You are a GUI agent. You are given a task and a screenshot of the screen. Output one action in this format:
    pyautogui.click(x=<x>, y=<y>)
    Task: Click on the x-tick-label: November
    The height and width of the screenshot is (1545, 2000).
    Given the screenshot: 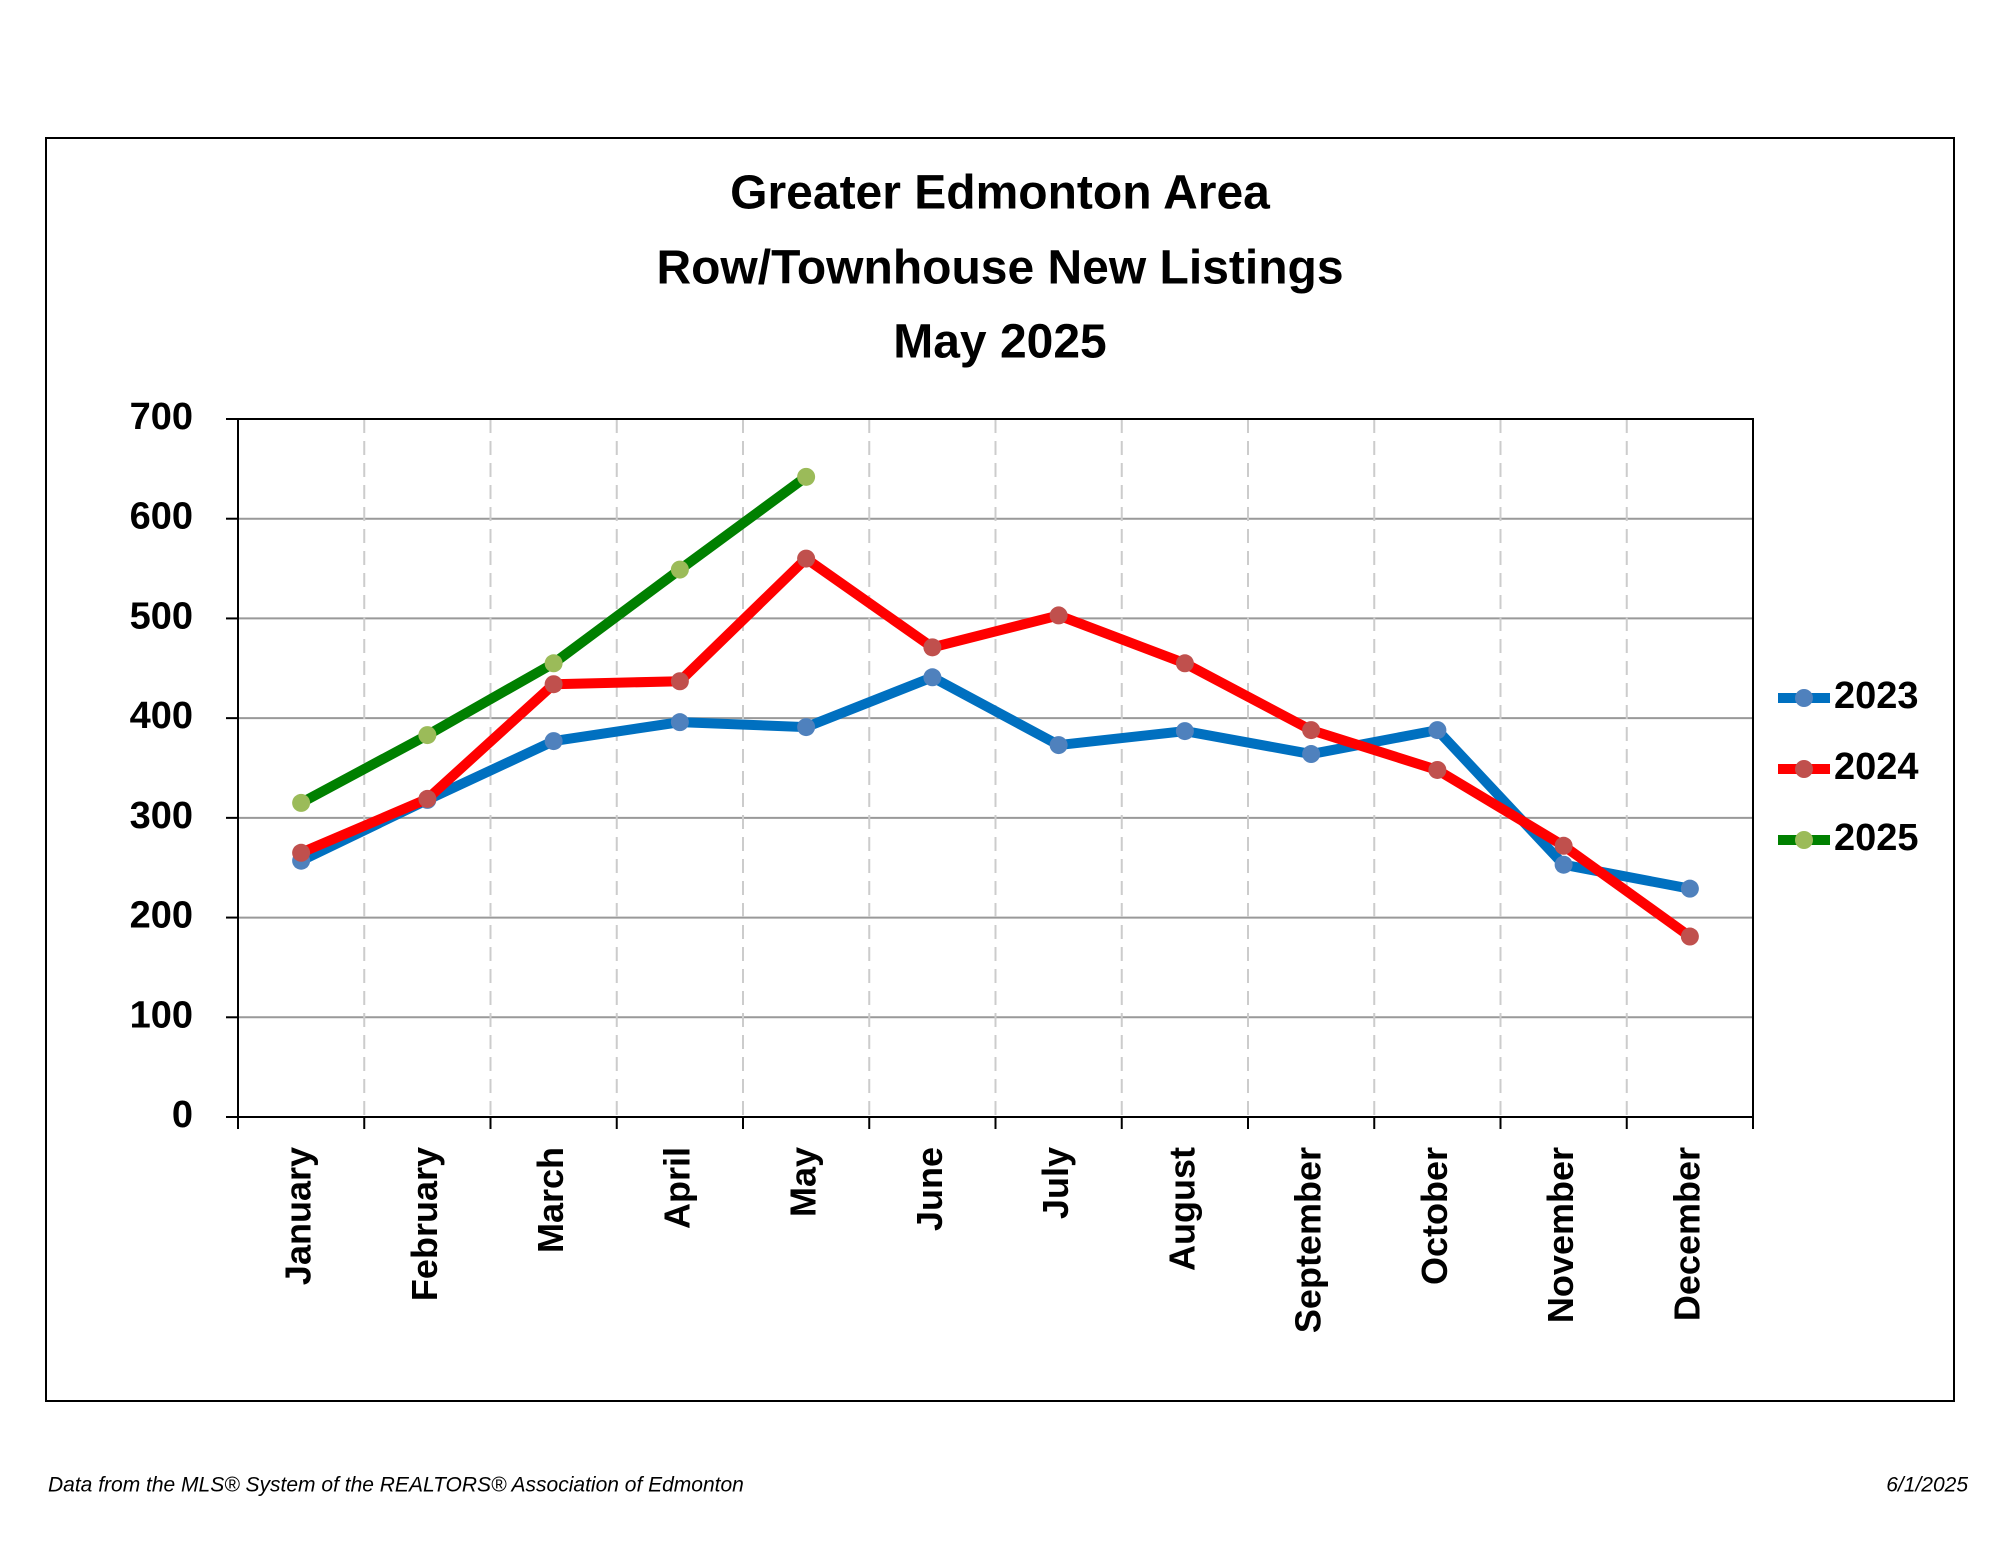 What is the action you would take?
    pyautogui.click(x=1560, y=1235)
    